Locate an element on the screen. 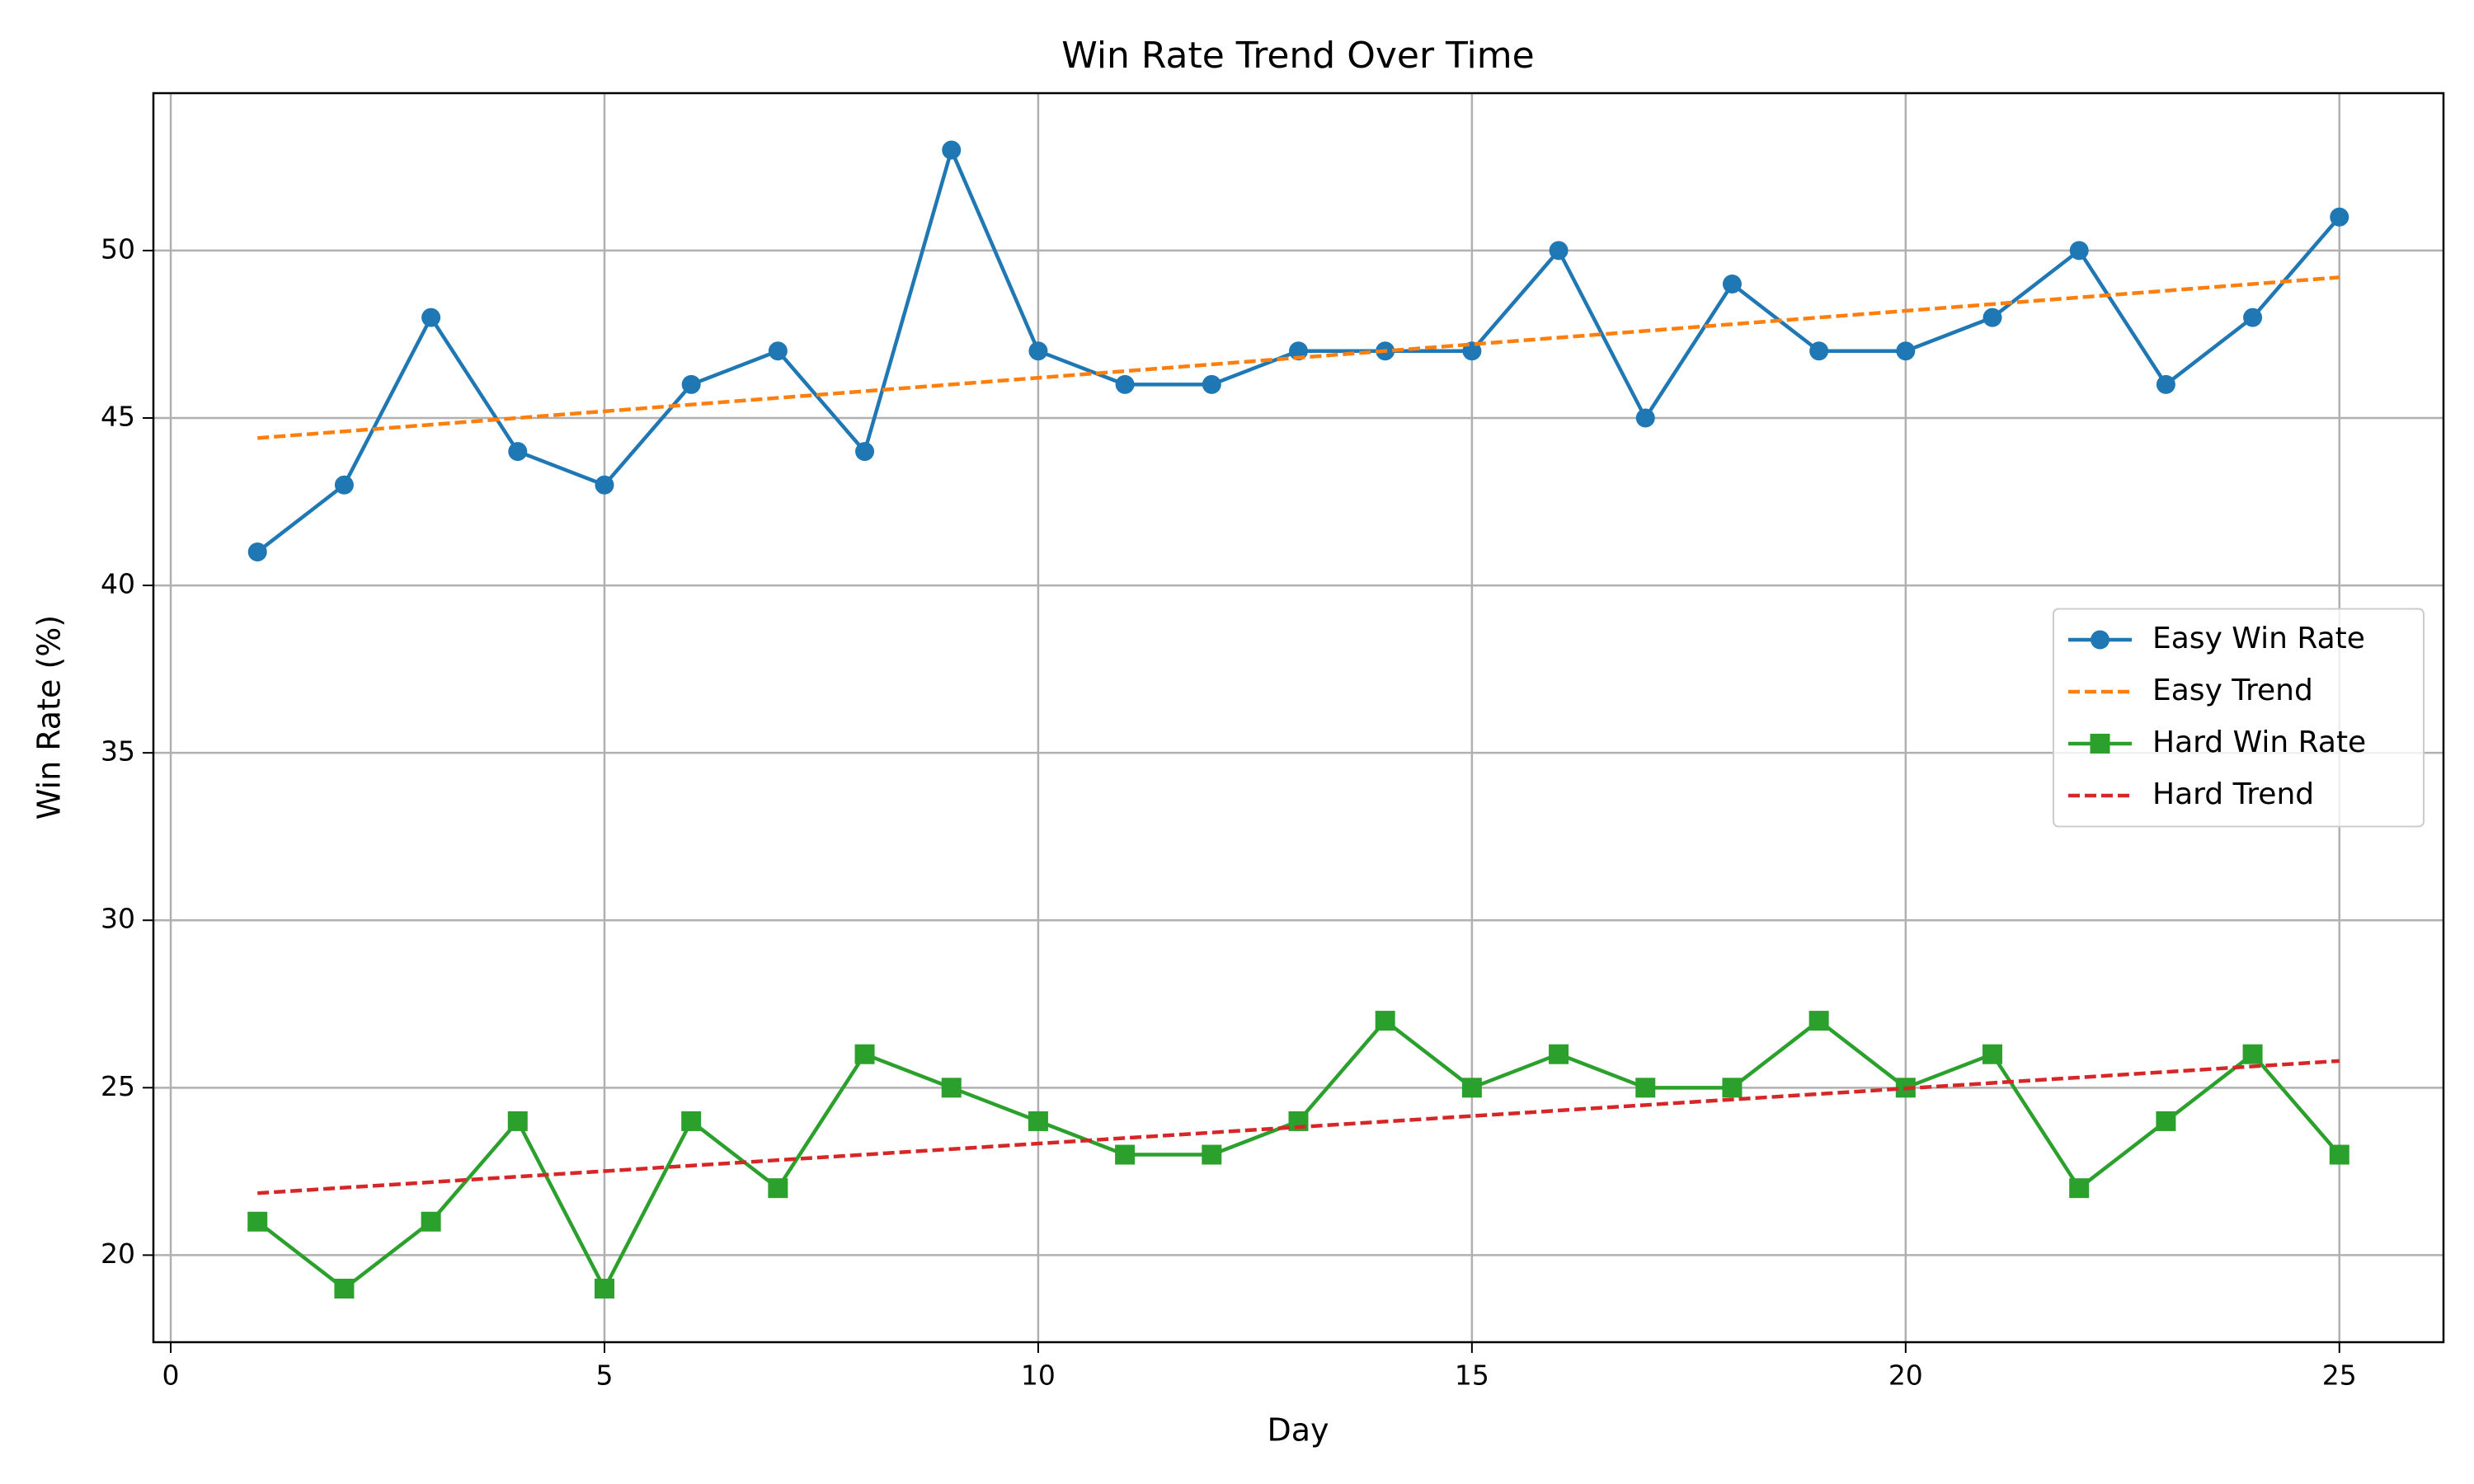  legend-box is located at coordinates (2239, 718).